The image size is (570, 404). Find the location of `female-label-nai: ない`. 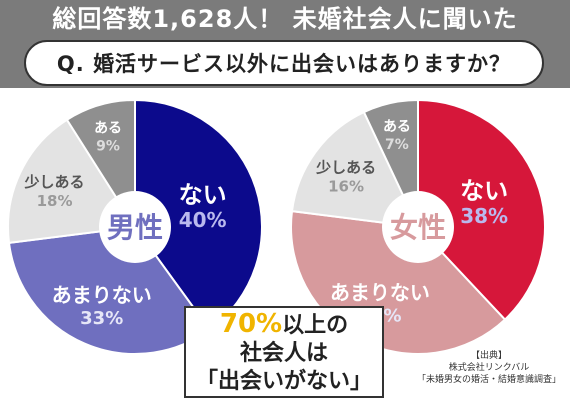

female-label-nai: ない is located at coordinates (484, 191).